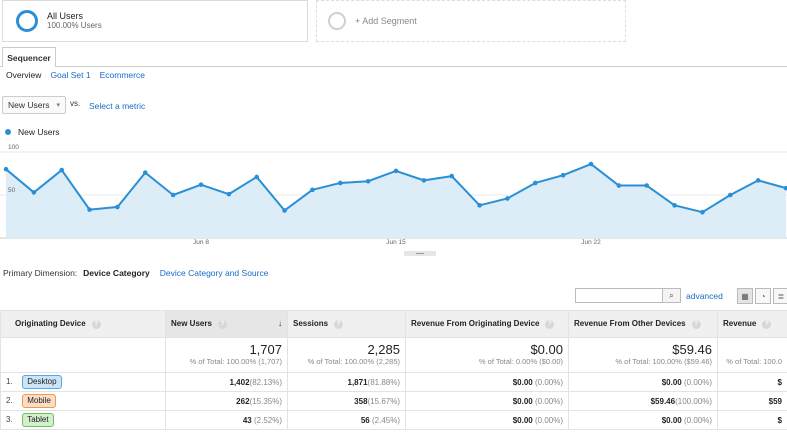 Image resolution: width=787 pixels, height=437 pixels. I want to click on row-sessions-value: 1,871, so click(357, 382).